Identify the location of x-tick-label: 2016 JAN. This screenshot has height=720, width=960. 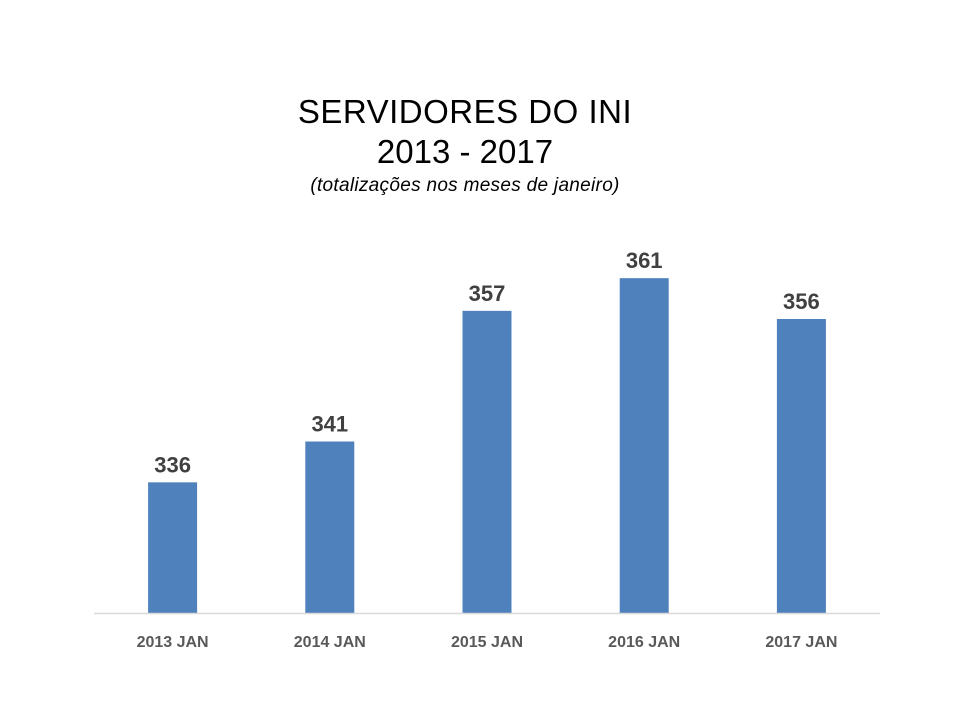
(644, 642).